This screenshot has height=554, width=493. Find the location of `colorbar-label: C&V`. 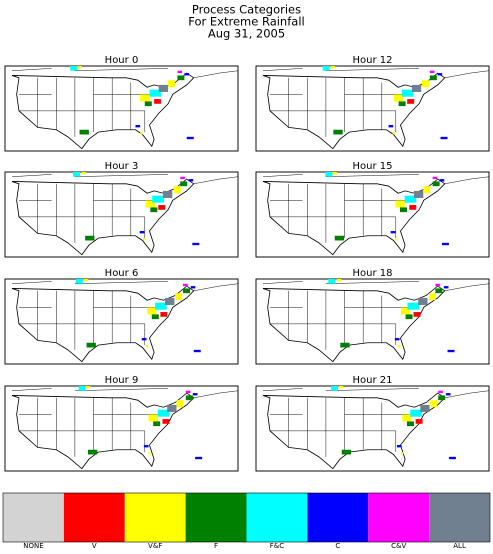

colorbar-label: C&V is located at coordinates (398, 546).